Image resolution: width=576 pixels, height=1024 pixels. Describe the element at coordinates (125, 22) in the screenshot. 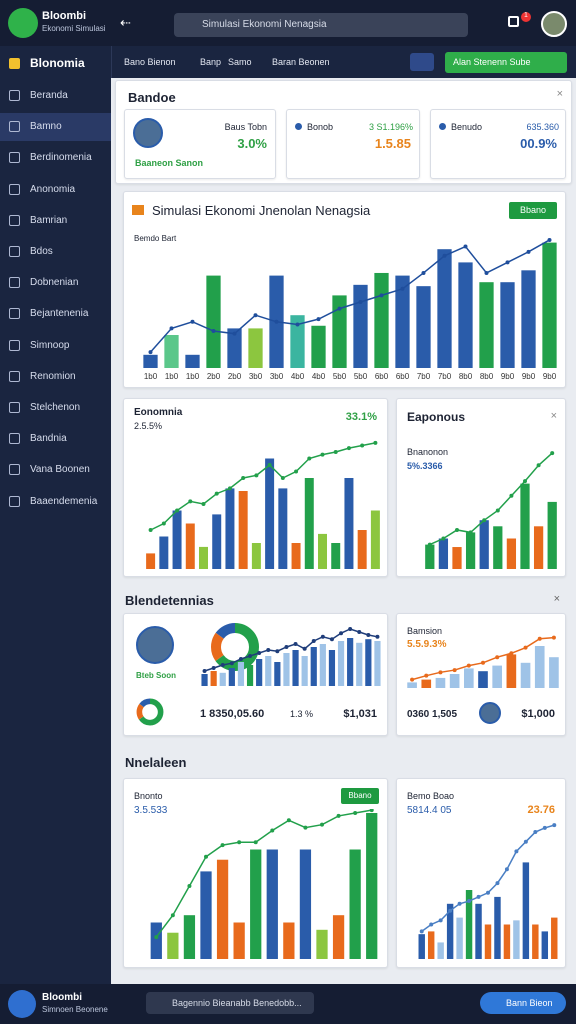

I see `back-button: ⇠` at that location.